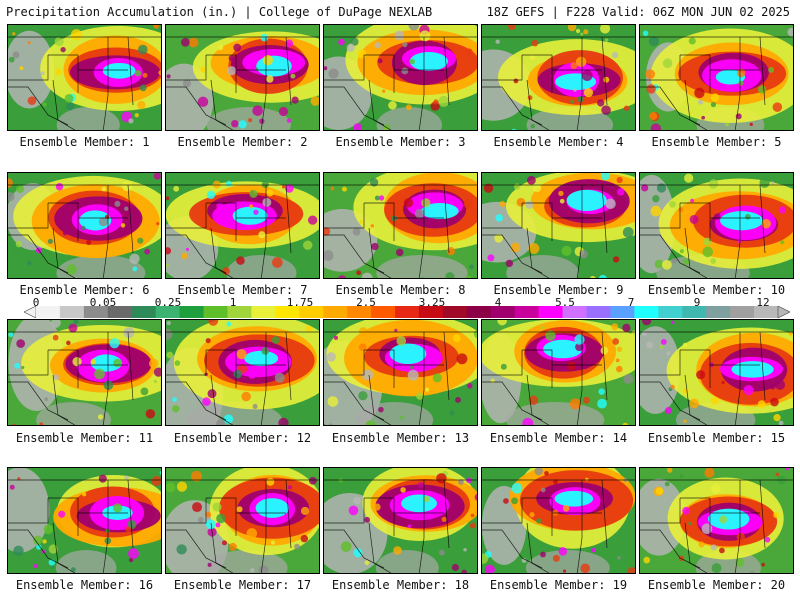 The height and width of the screenshot is (600, 800). Describe the element at coordinates (432, 302) in the screenshot. I see `colorbar-tick-label: 3.25` at that location.